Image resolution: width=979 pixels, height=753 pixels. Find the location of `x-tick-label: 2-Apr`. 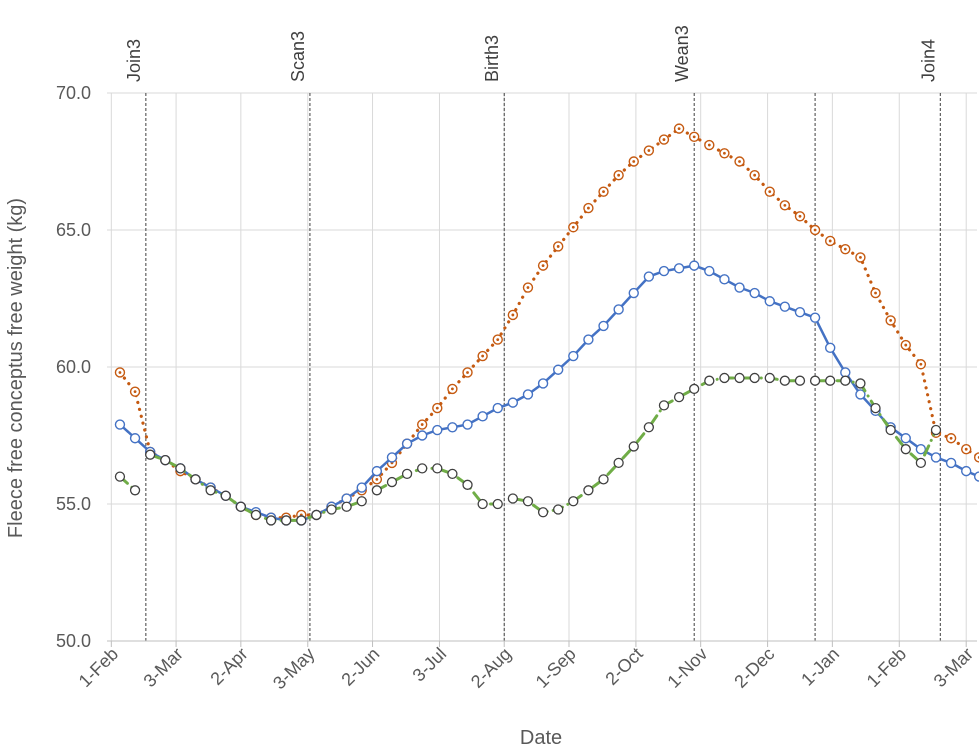

x-tick-label: 2-Apr is located at coordinates (228, 666).